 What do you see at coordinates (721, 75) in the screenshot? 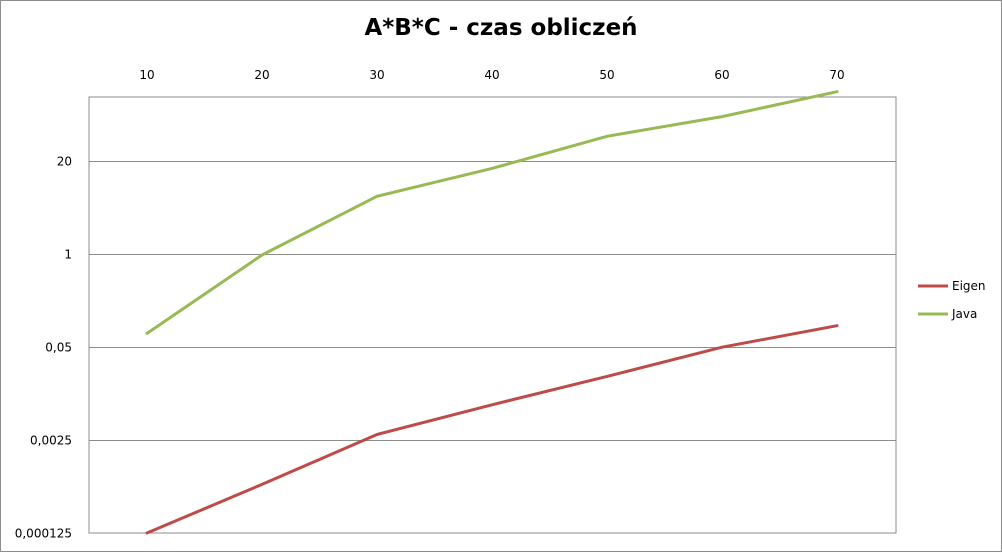
I see `x-tick-label: 60` at bounding box center [721, 75].